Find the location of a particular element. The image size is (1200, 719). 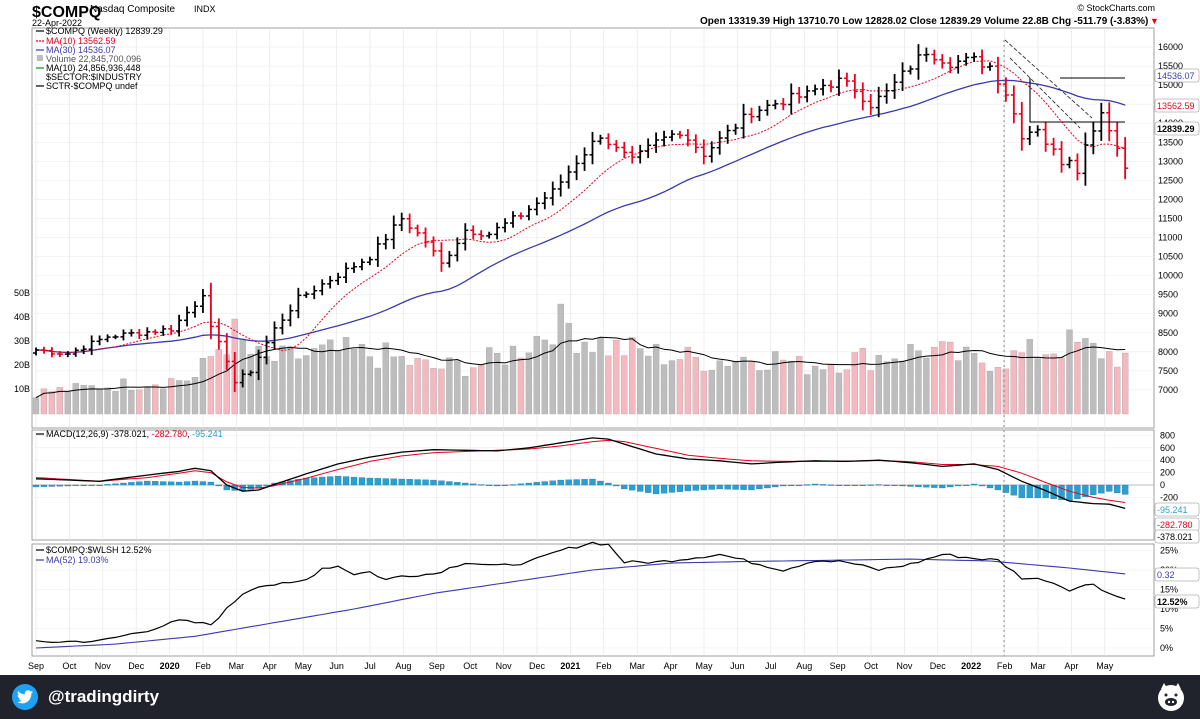

volume-ma-line is located at coordinates (580, 367).